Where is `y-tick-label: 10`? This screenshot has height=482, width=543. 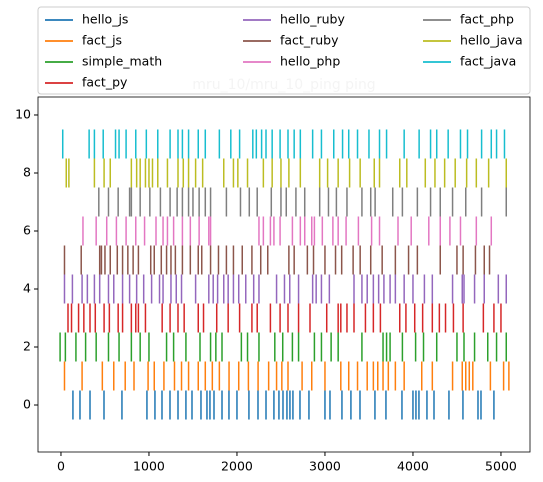
y-tick-label: 10 is located at coordinates (23, 113).